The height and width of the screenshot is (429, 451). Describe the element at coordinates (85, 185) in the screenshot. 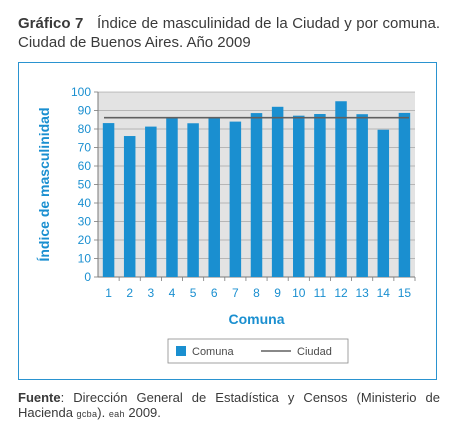

I see `y-tick-label: 50` at that location.